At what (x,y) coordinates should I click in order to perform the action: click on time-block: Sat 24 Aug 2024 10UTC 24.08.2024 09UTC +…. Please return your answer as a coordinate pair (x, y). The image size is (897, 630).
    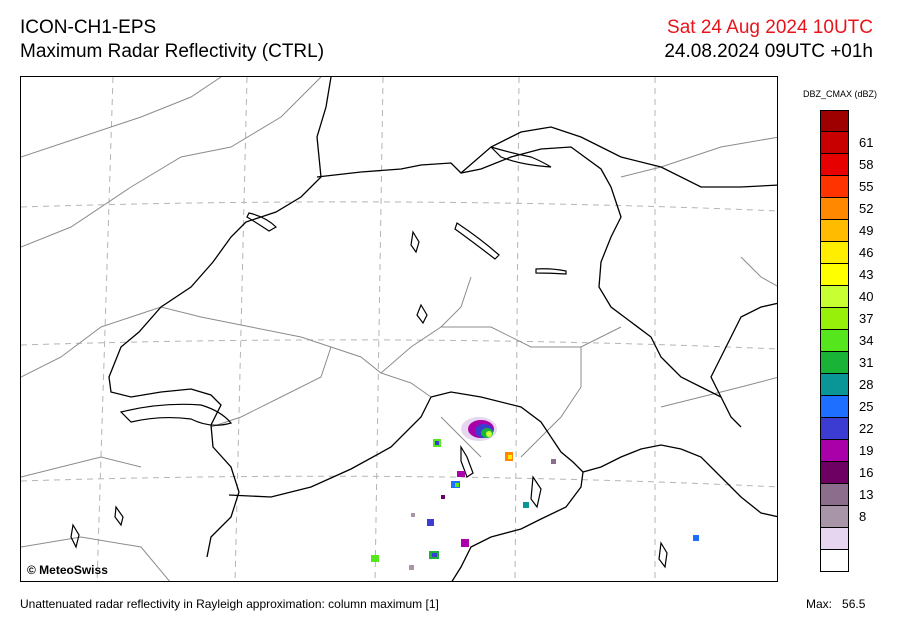
    Looking at the image, I should click on (768, 40).